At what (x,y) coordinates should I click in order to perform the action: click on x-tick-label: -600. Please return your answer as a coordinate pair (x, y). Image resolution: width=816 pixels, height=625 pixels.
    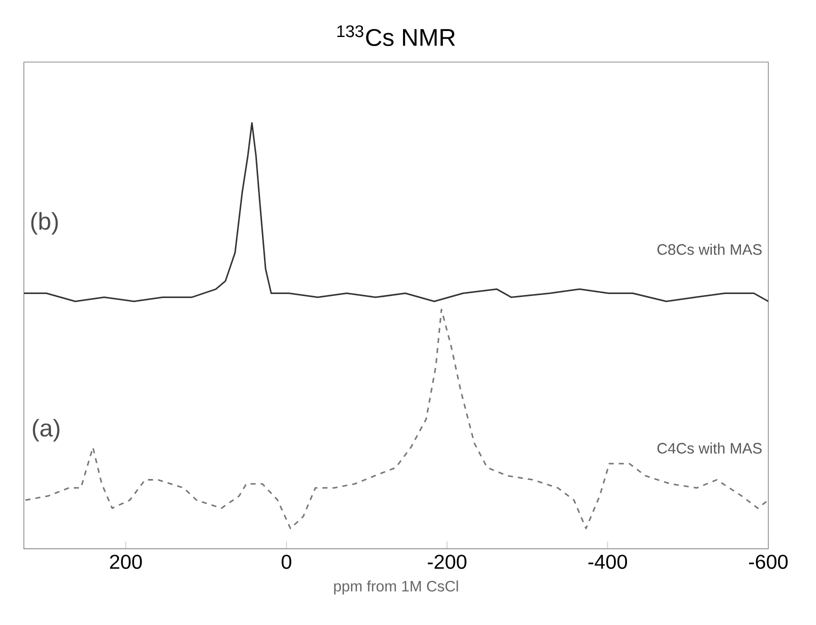
    Looking at the image, I should click on (768, 561).